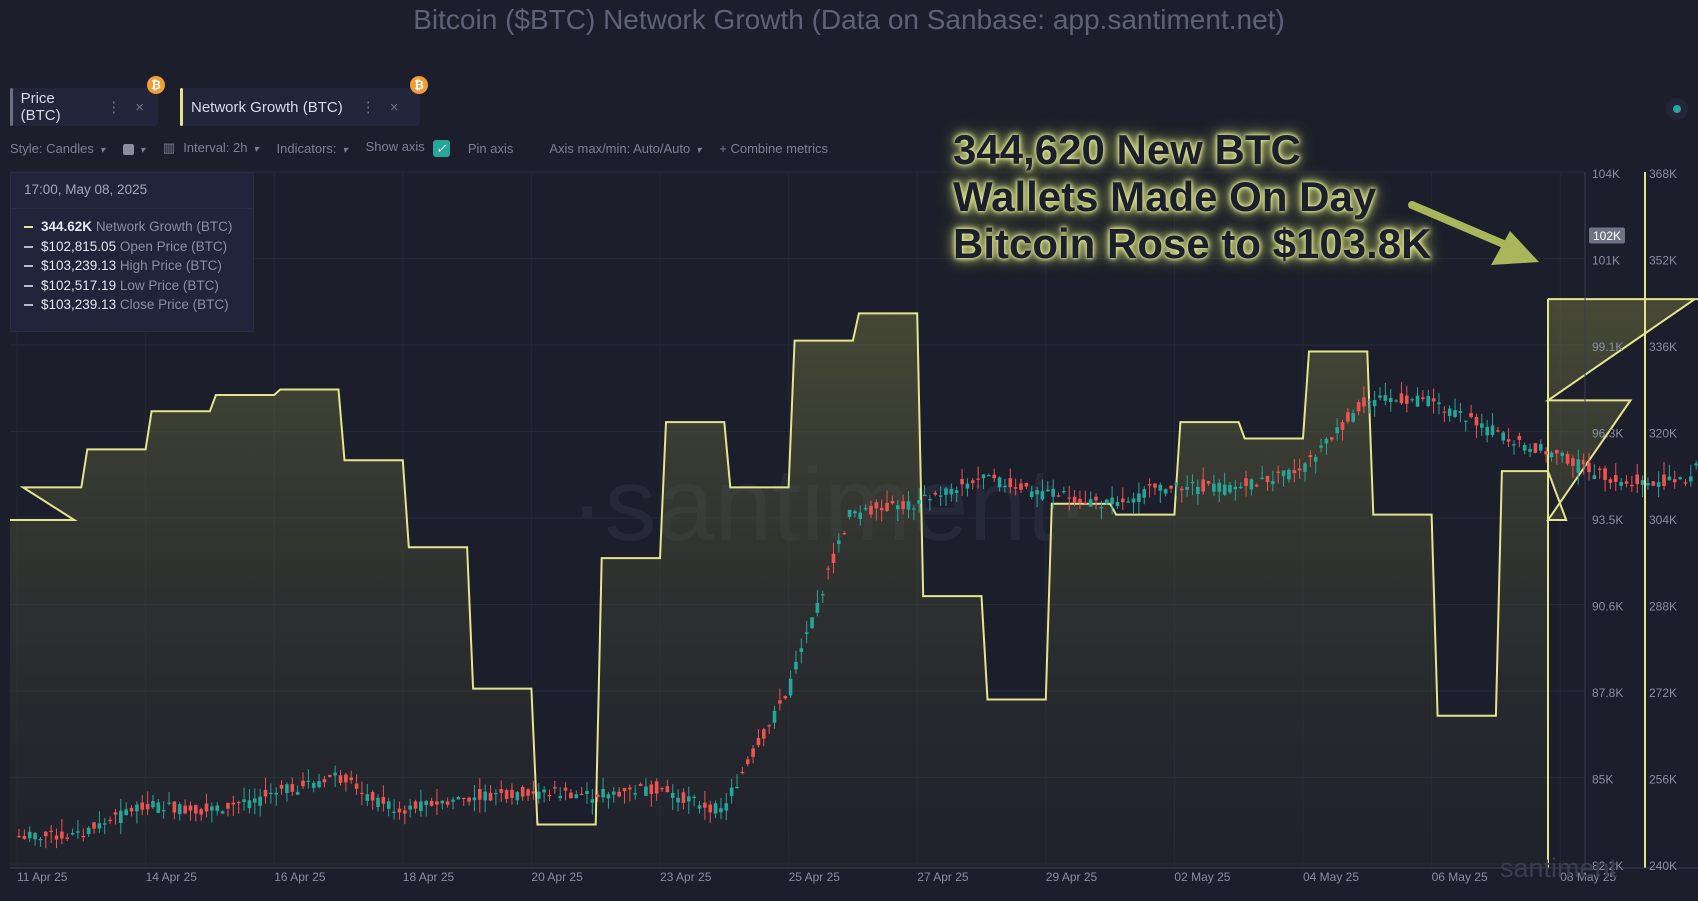 This screenshot has height=901, width=1698. I want to click on annotation-arrow, so click(1473, 233).